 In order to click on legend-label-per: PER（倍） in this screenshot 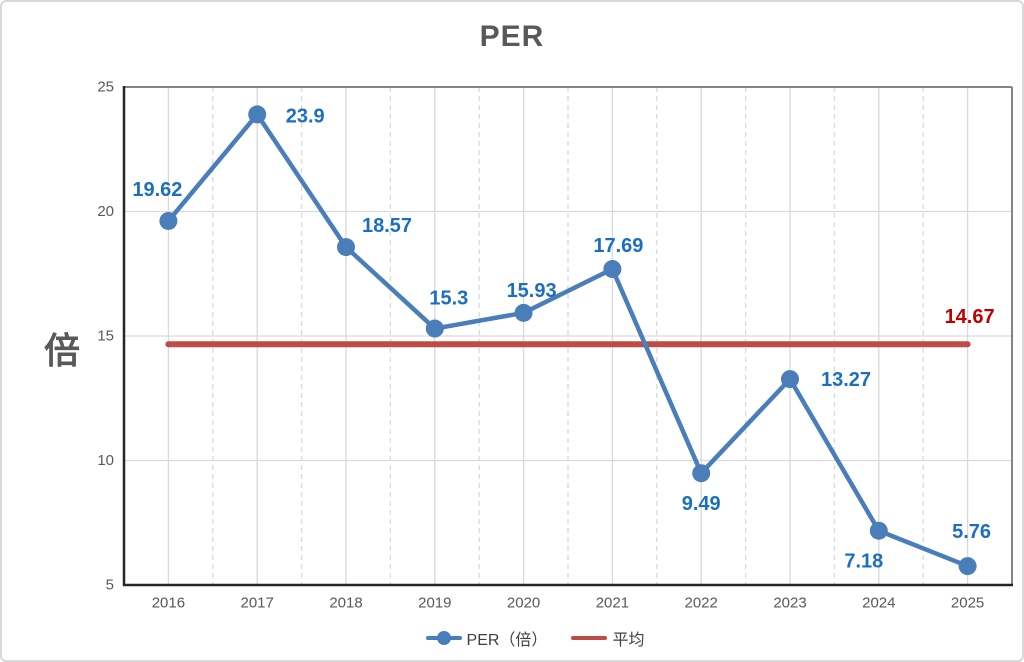, I will do `click(507, 640)`.